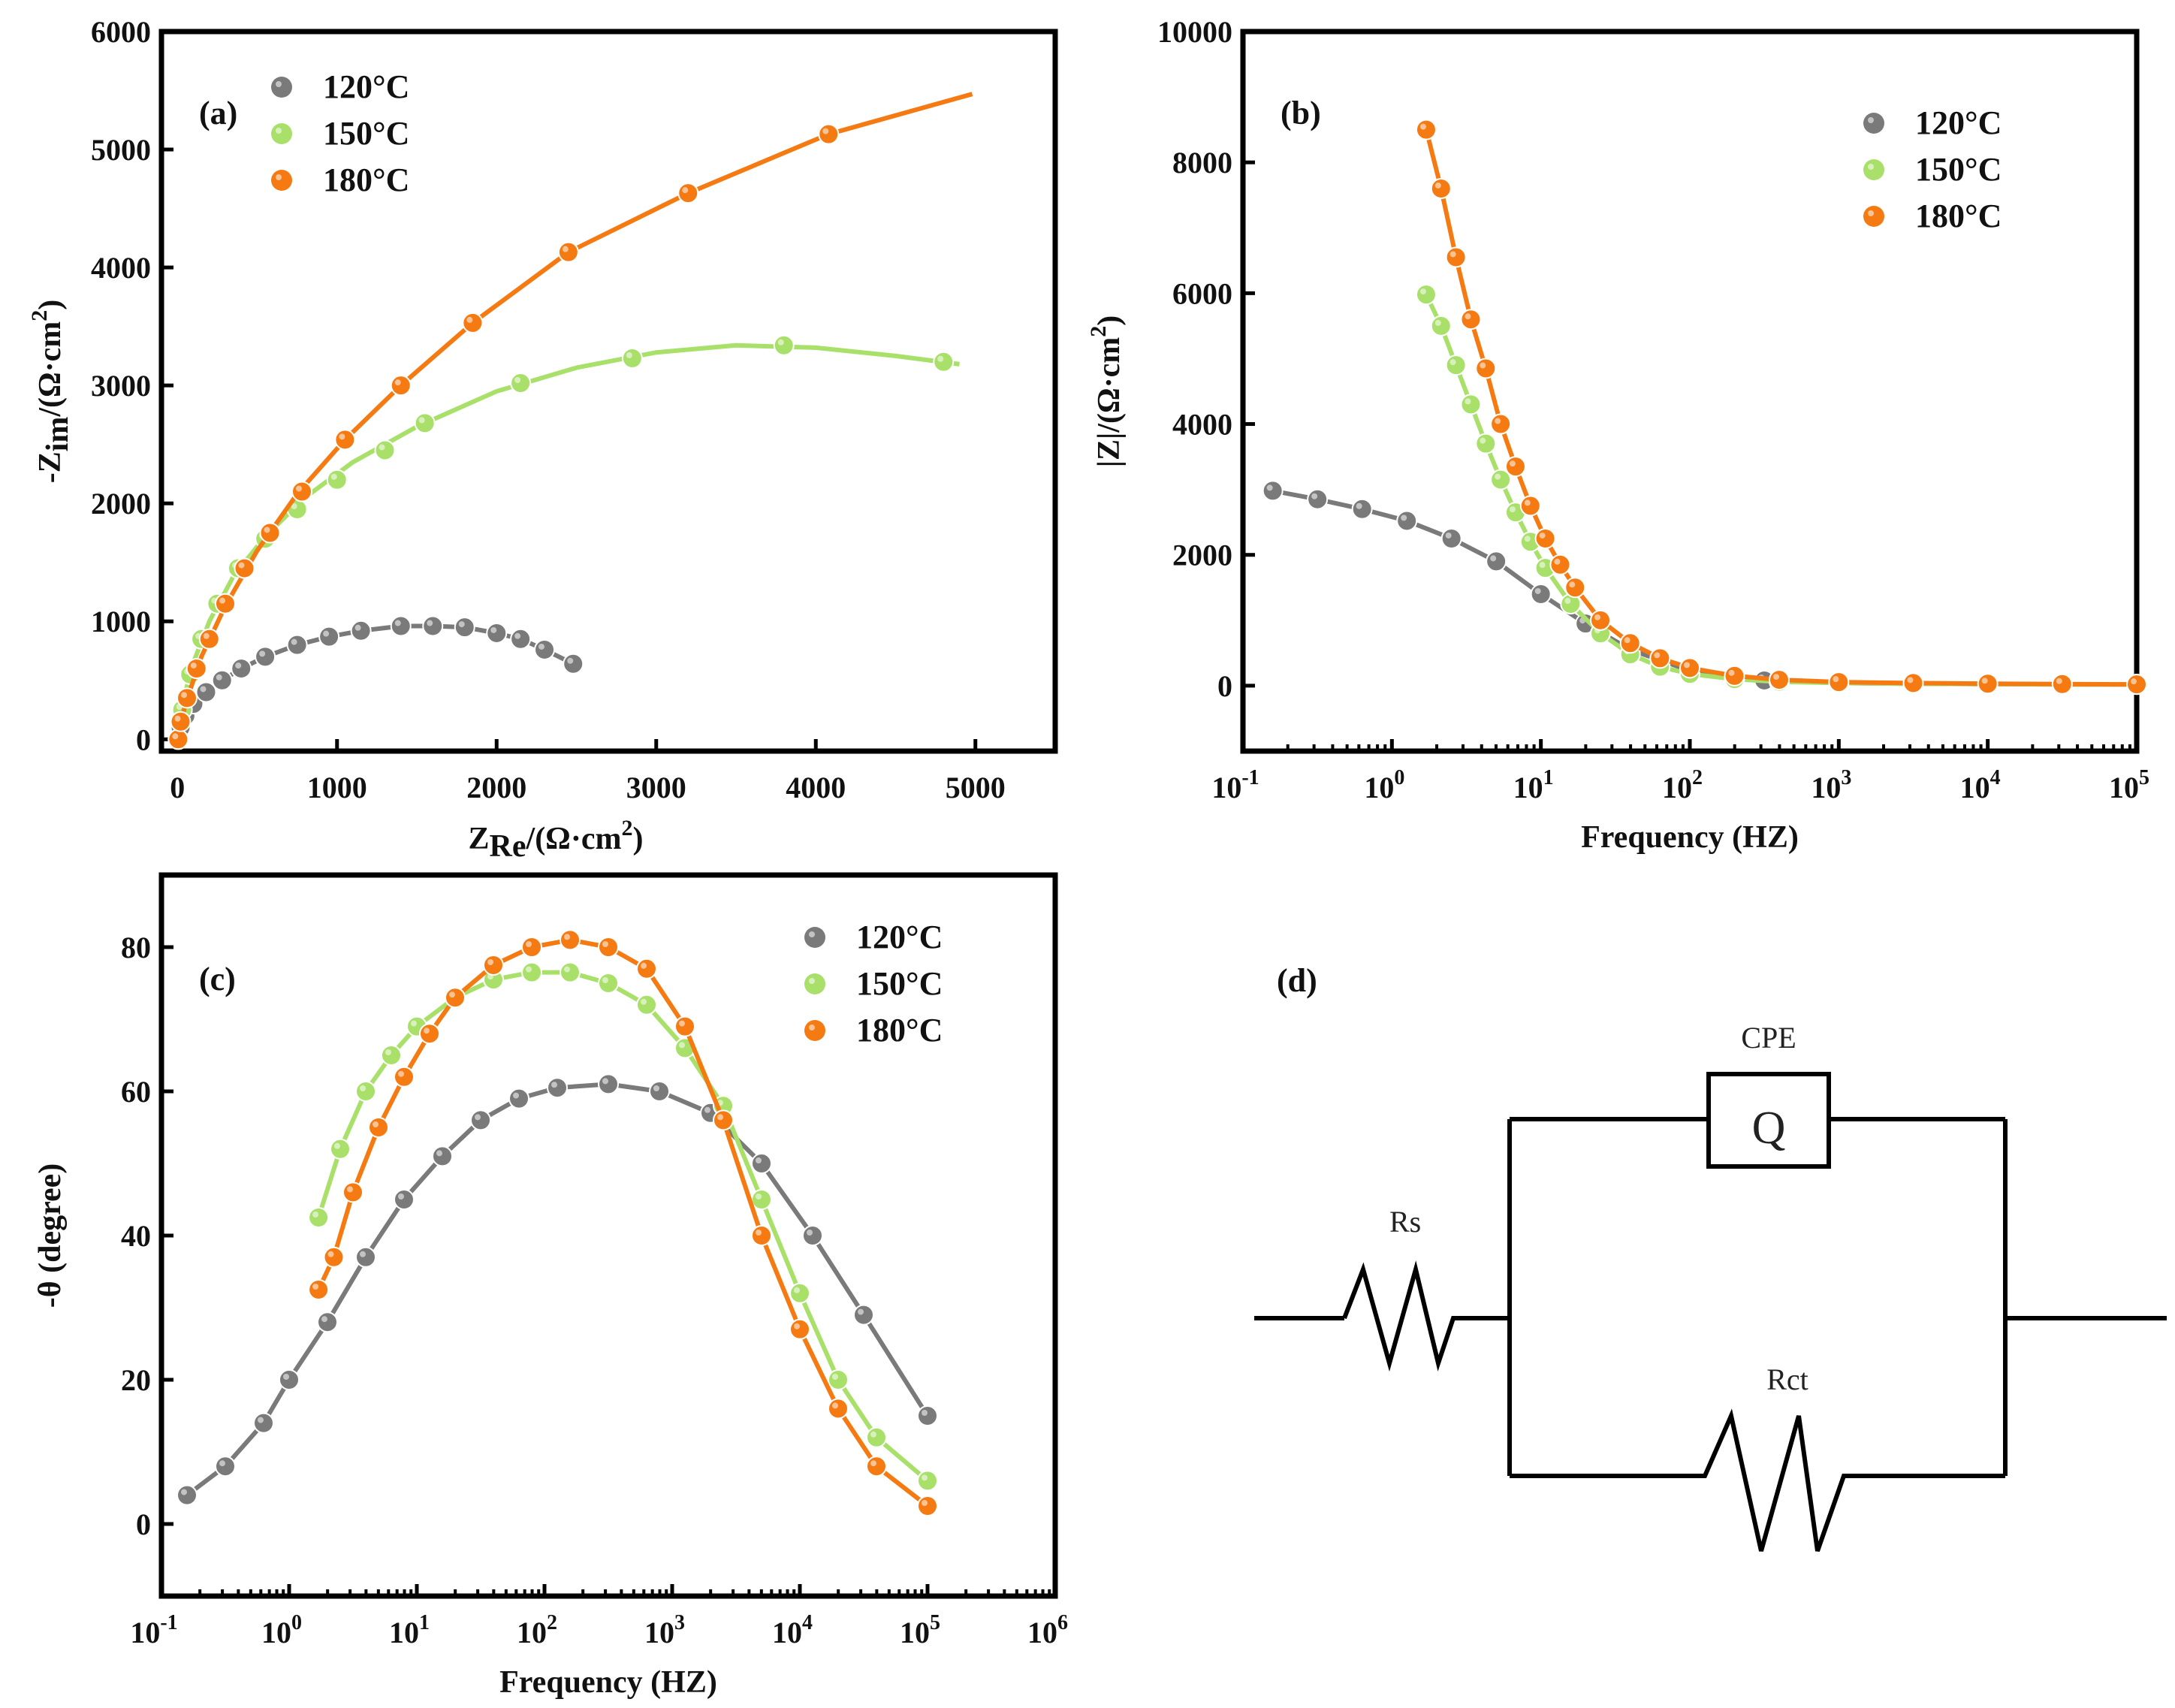  What do you see at coordinates (1958, 122) in the screenshot?
I see `legend-label: 120°C` at bounding box center [1958, 122].